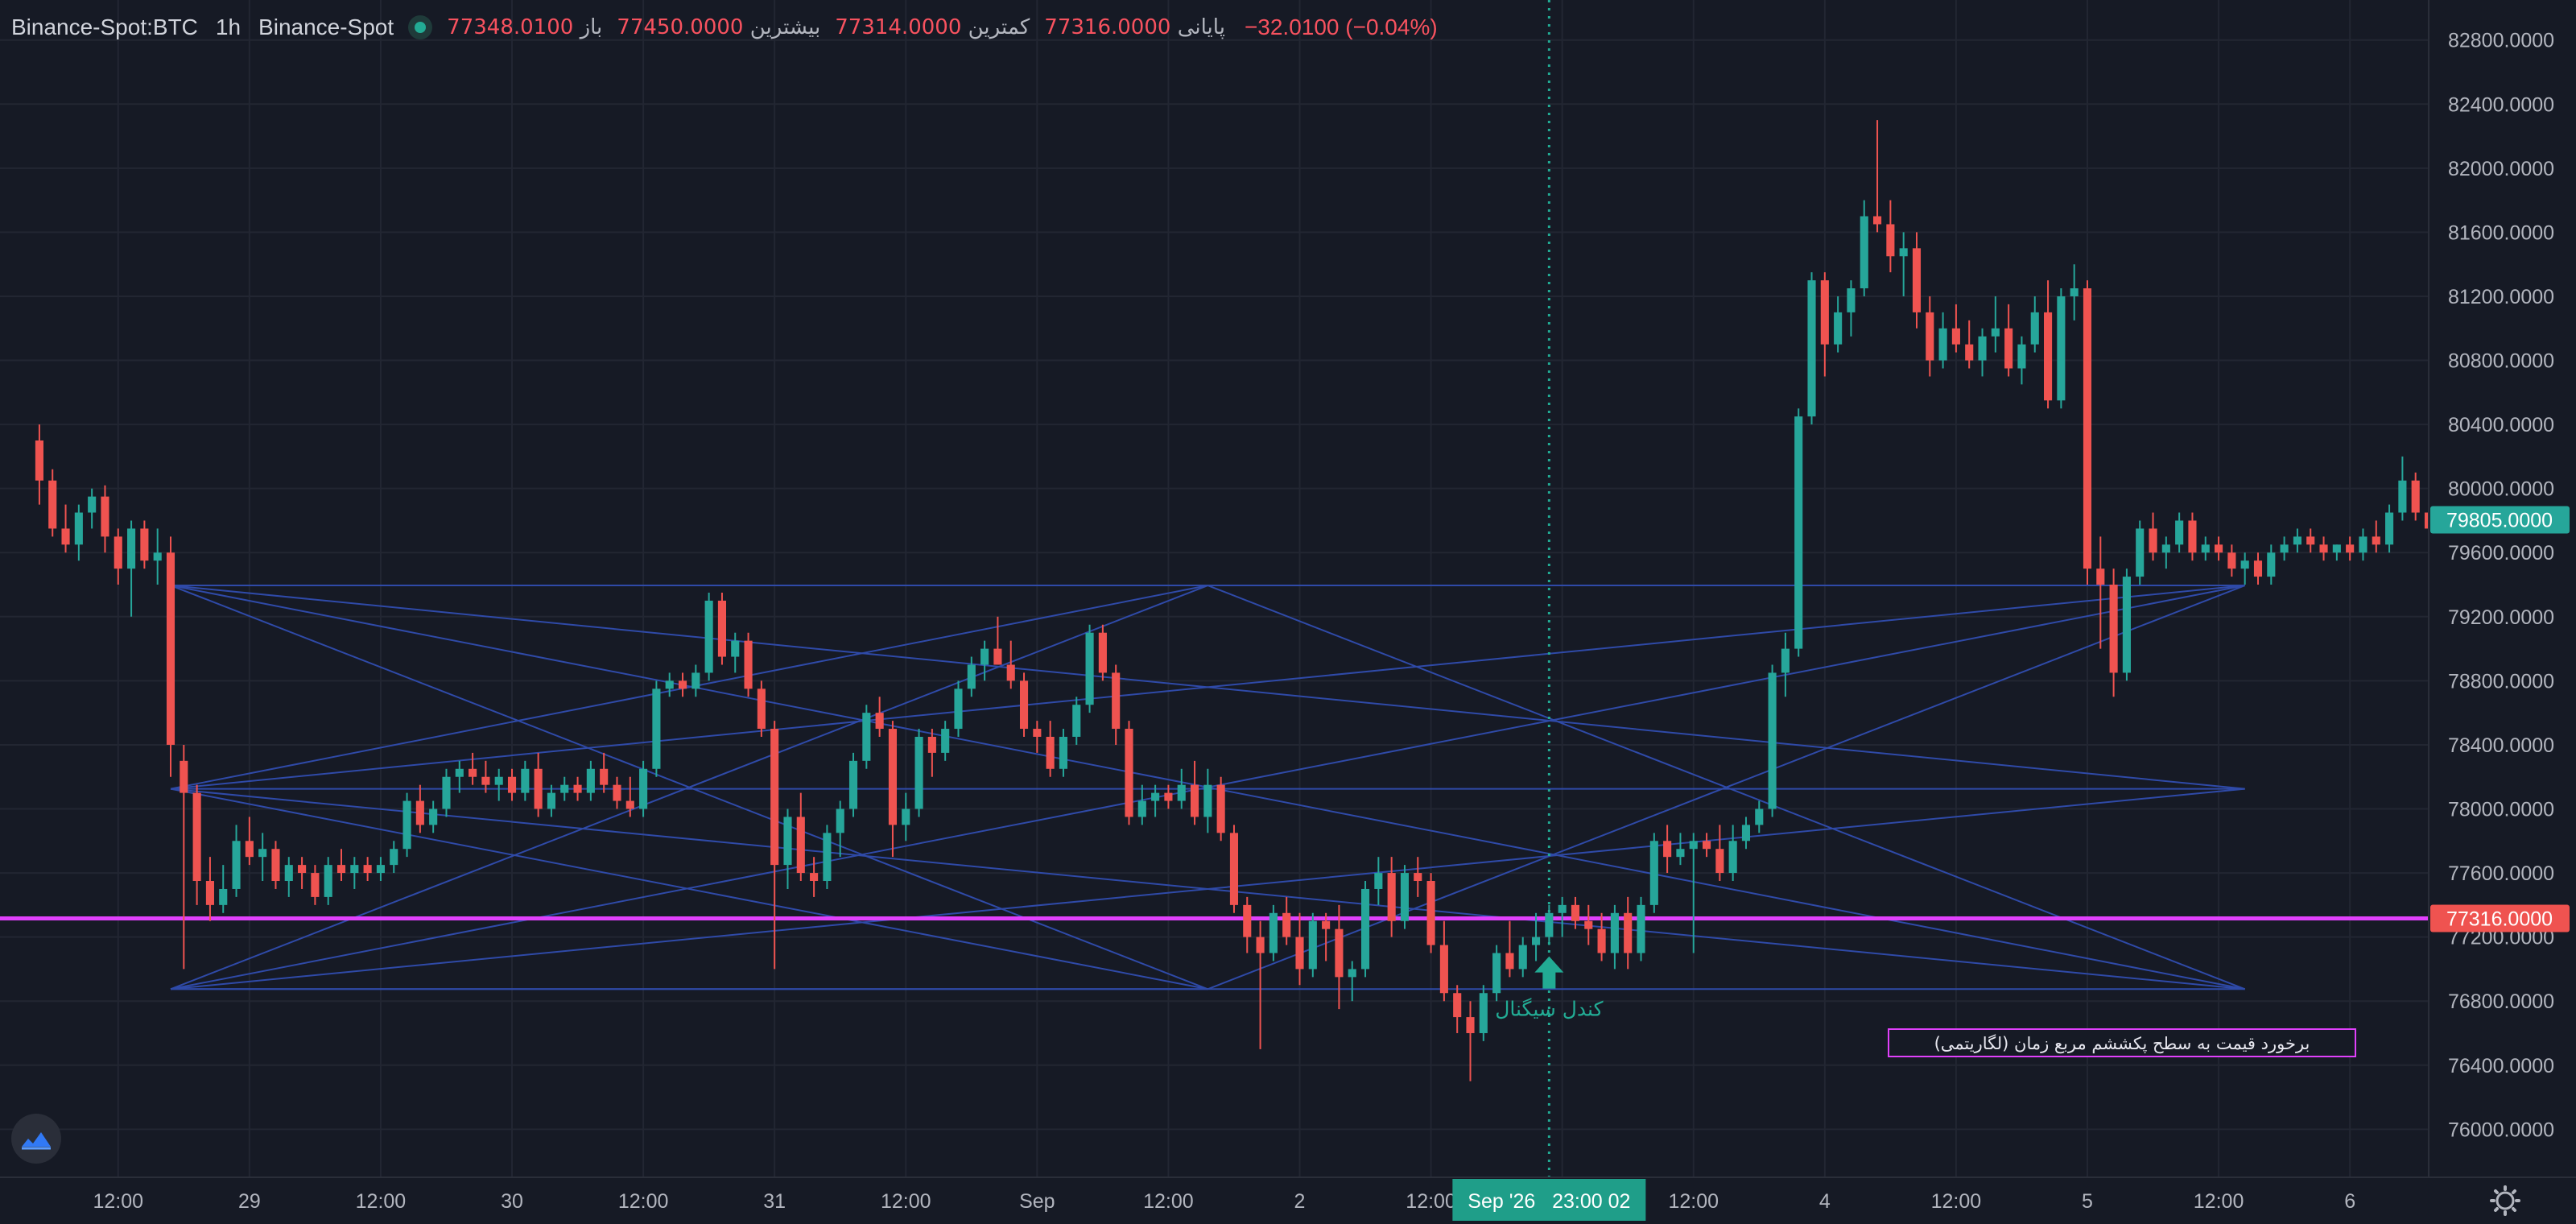  Describe the element at coordinates (932, 27) in the screenshot. I see `legend-low: کمترین 77314.0000` at that location.